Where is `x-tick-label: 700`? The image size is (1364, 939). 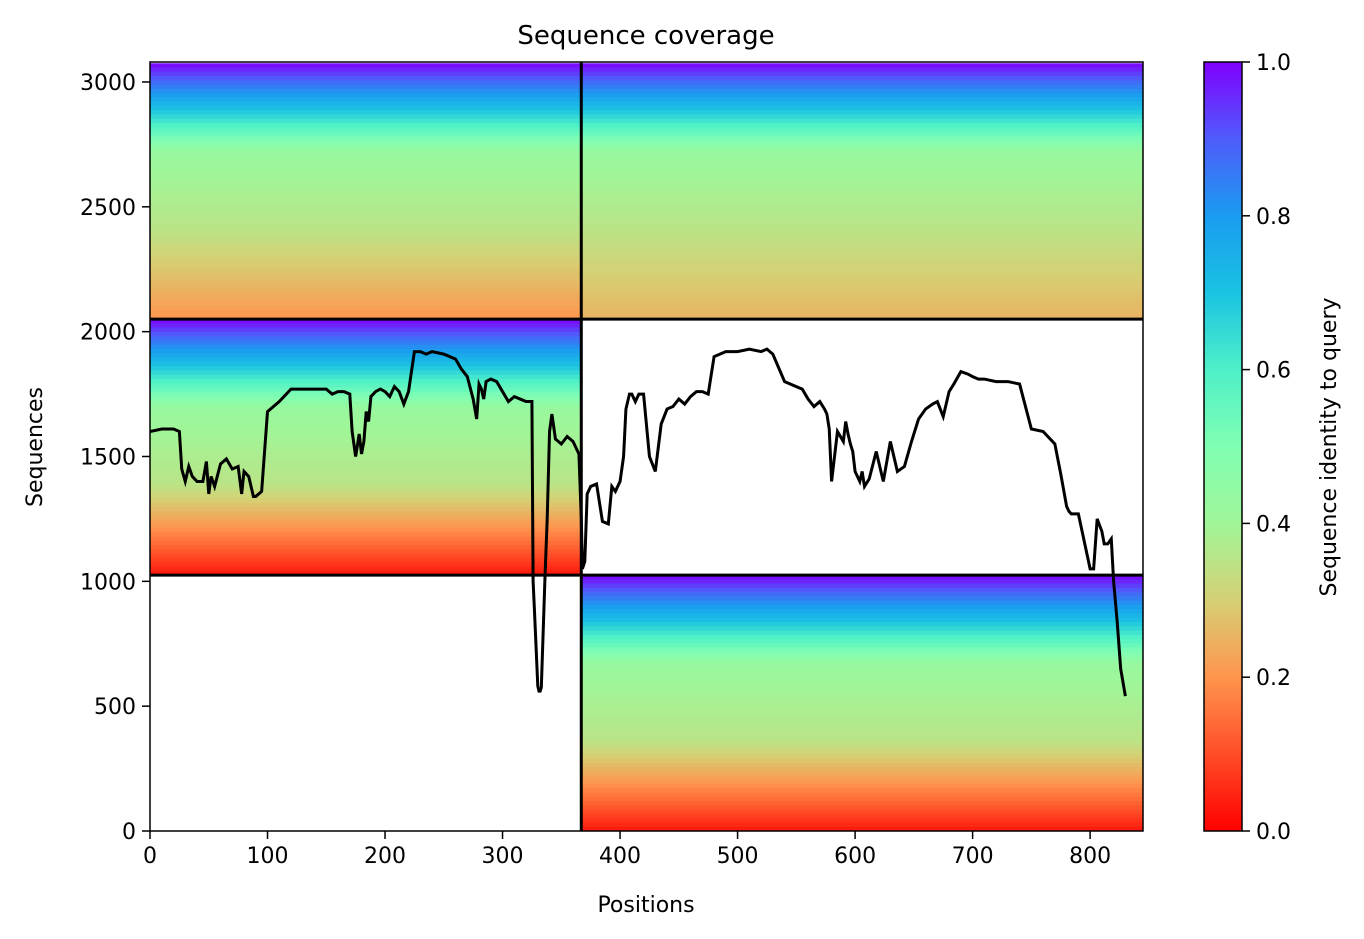
x-tick-label: 700 is located at coordinates (973, 856).